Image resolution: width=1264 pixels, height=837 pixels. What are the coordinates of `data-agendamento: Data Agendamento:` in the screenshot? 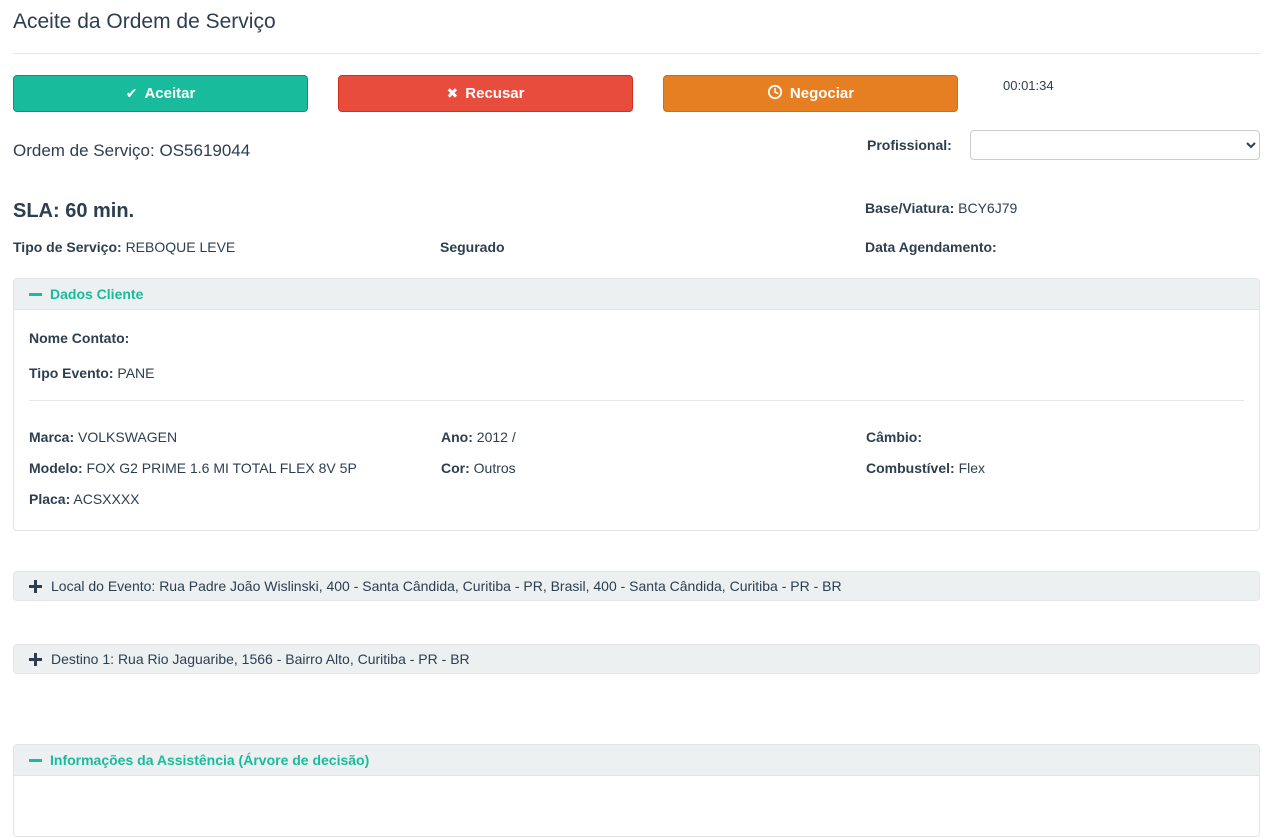 It's located at (1062, 247).